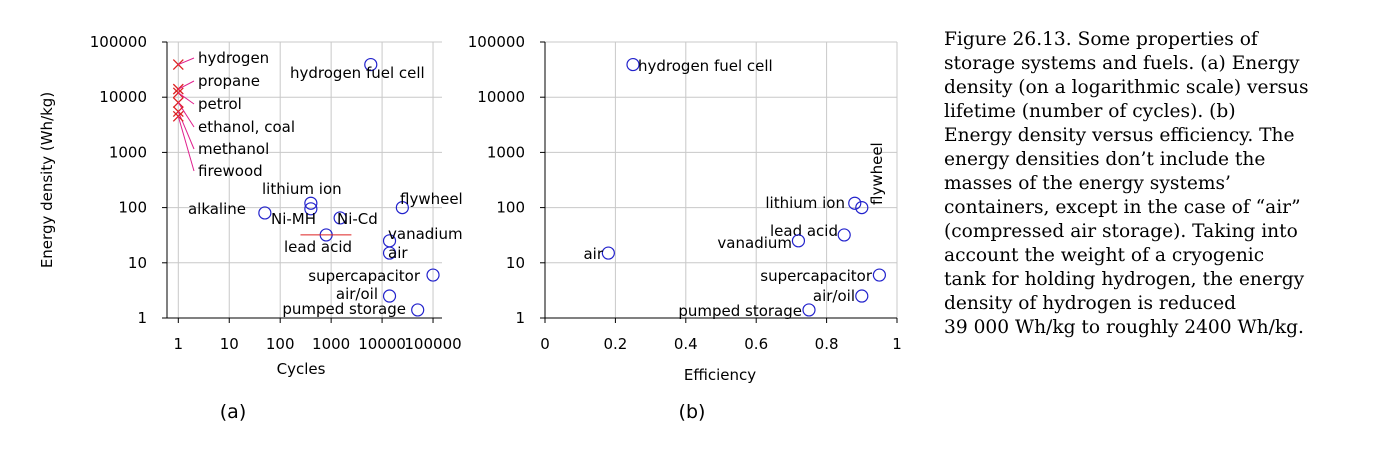 The width and height of the screenshot is (1400, 458). What do you see at coordinates (186, 61) in the screenshot?
I see `leader-line-hydrogen` at bounding box center [186, 61].